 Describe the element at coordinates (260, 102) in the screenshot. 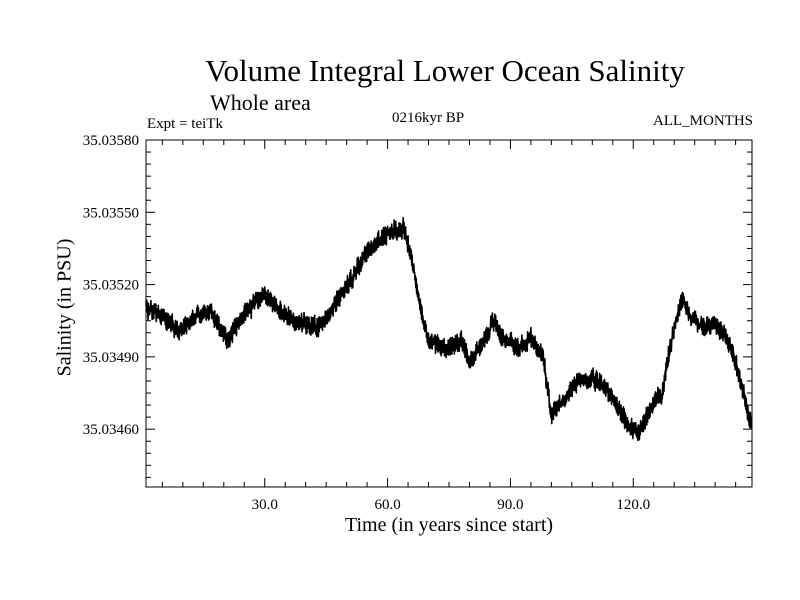

I see `chart-subtitle: Whole area` at that location.